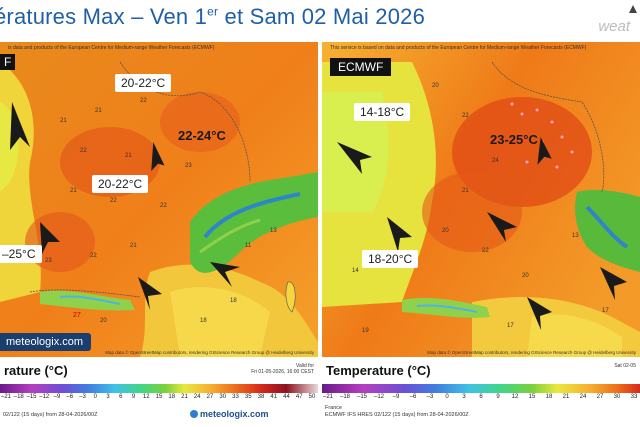 The height and width of the screenshot is (427, 640). I want to click on model-badge: ECMWF, so click(361, 67).